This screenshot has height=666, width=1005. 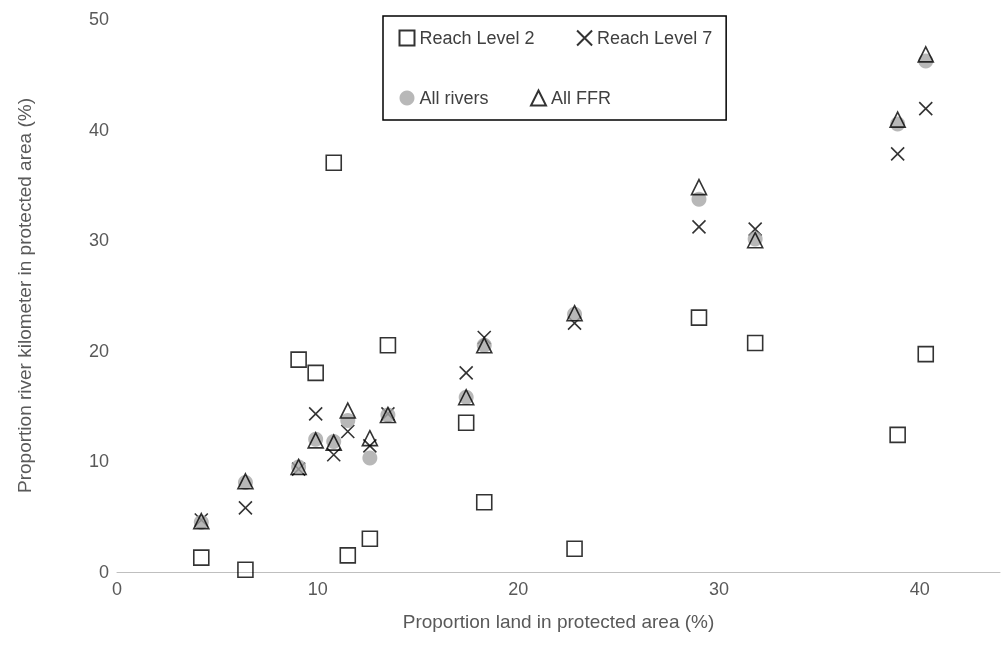 I want to click on legend-label: Reach Level 7, so click(x=655, y=38).